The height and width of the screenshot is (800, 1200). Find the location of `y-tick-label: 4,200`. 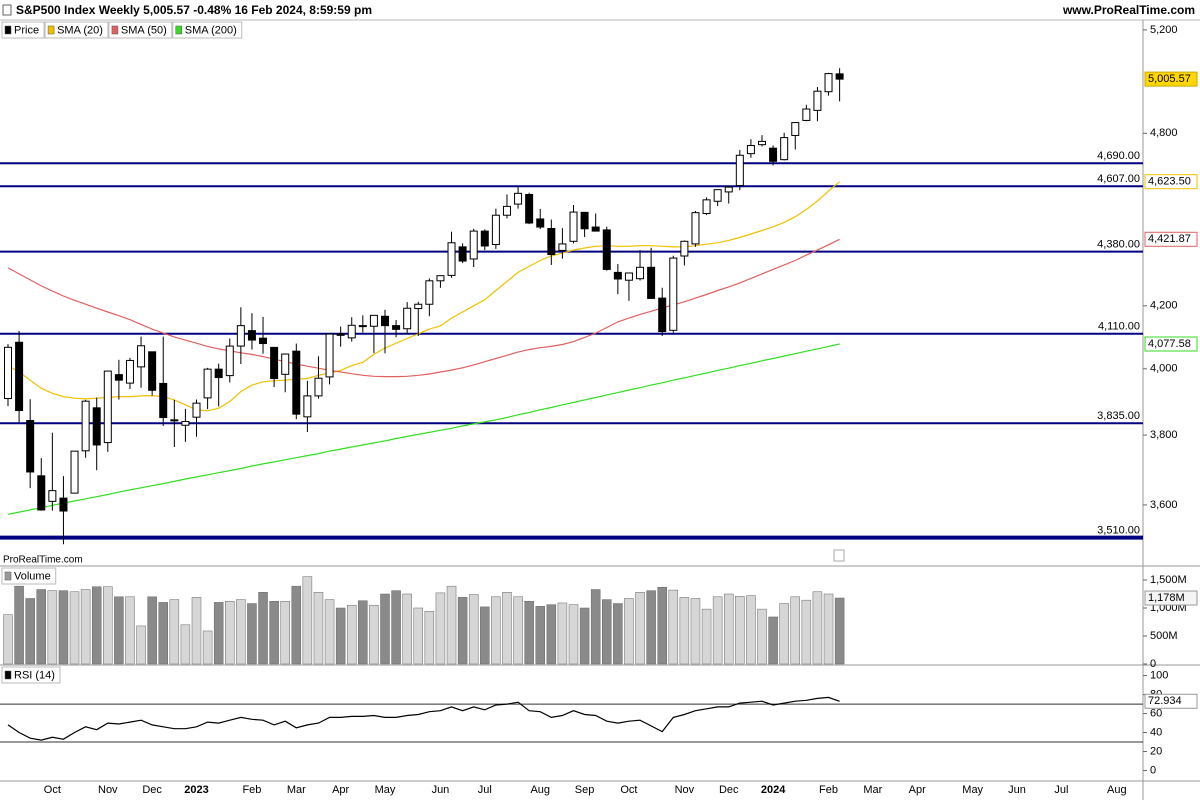

y-tick-label: 4,200 is located at coordinates (1164, 306).